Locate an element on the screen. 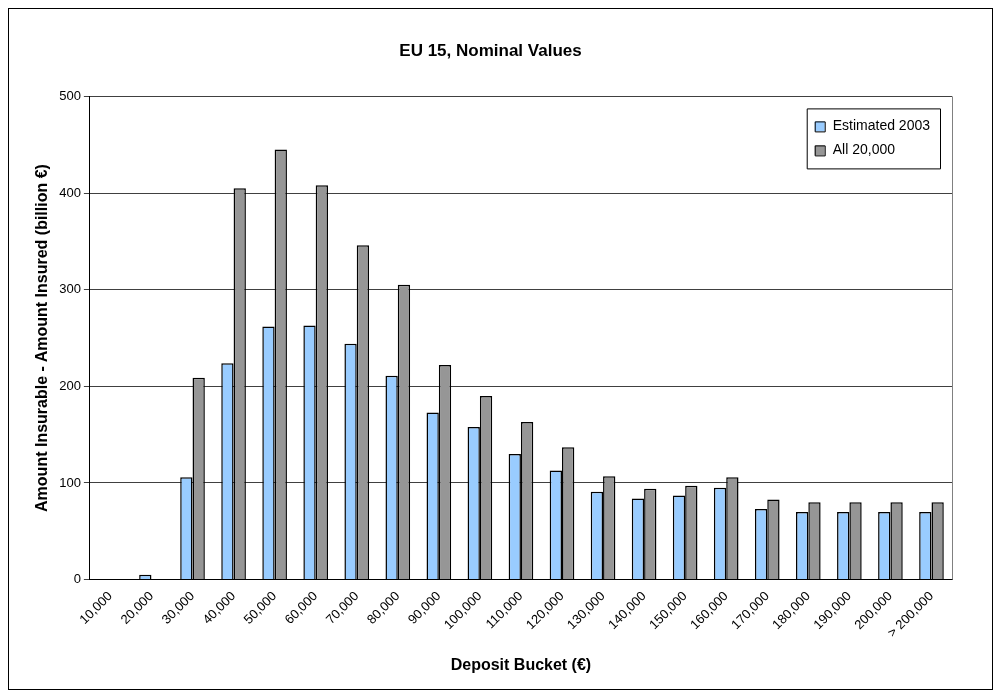  y-tick-label: 400 is located at coordinates (70, 192).